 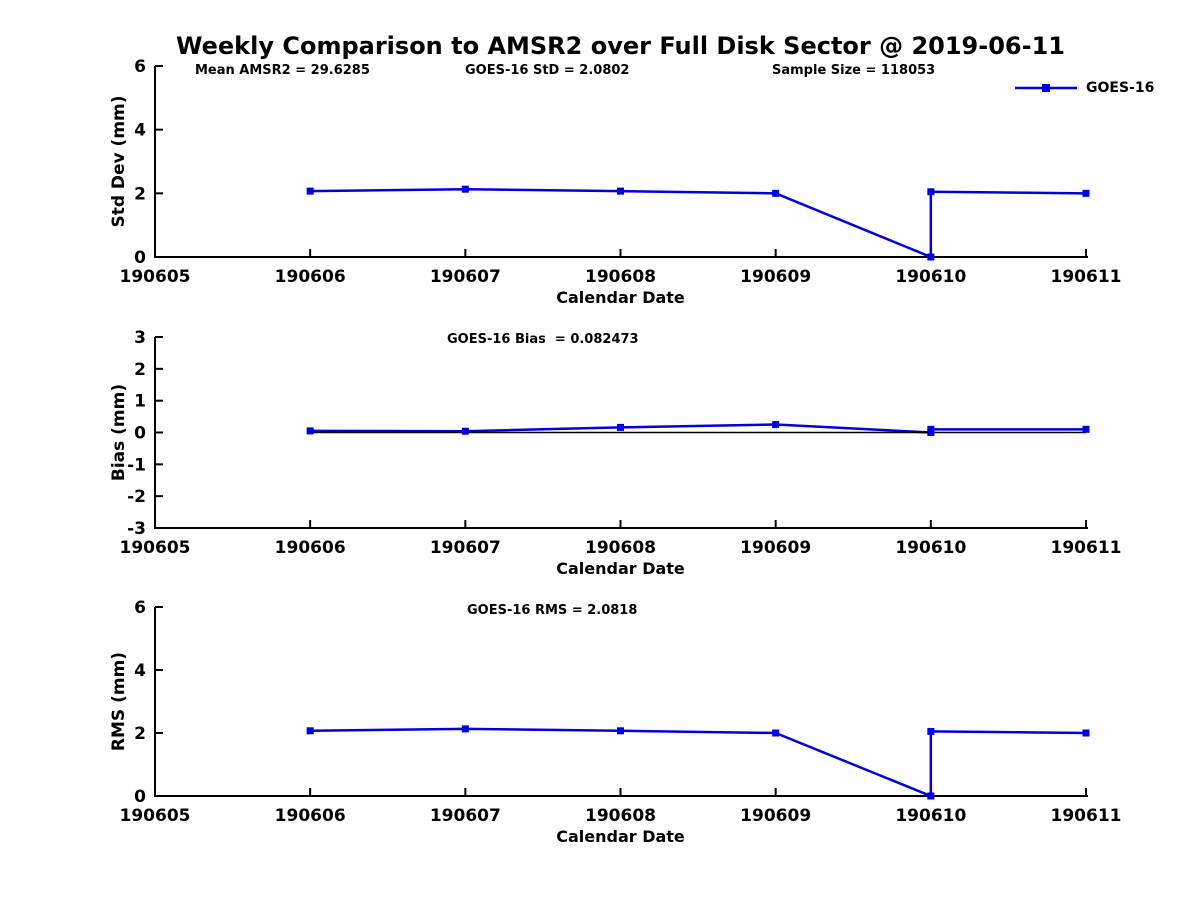 What do you see at coordinates (853, 70) in the screenshot?
I see `stat-annotation: Sample Size = 118053` at bounding box center [853, 70].